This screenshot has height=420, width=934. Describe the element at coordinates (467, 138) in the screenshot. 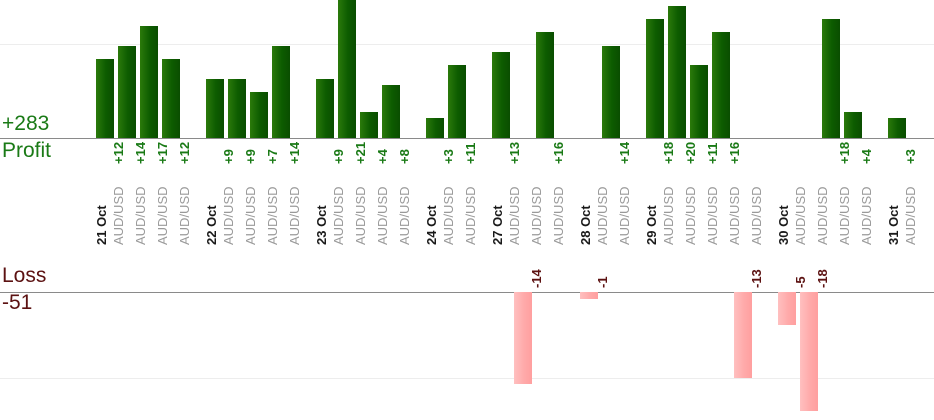

I see `profit-axis-baseline` at that location.